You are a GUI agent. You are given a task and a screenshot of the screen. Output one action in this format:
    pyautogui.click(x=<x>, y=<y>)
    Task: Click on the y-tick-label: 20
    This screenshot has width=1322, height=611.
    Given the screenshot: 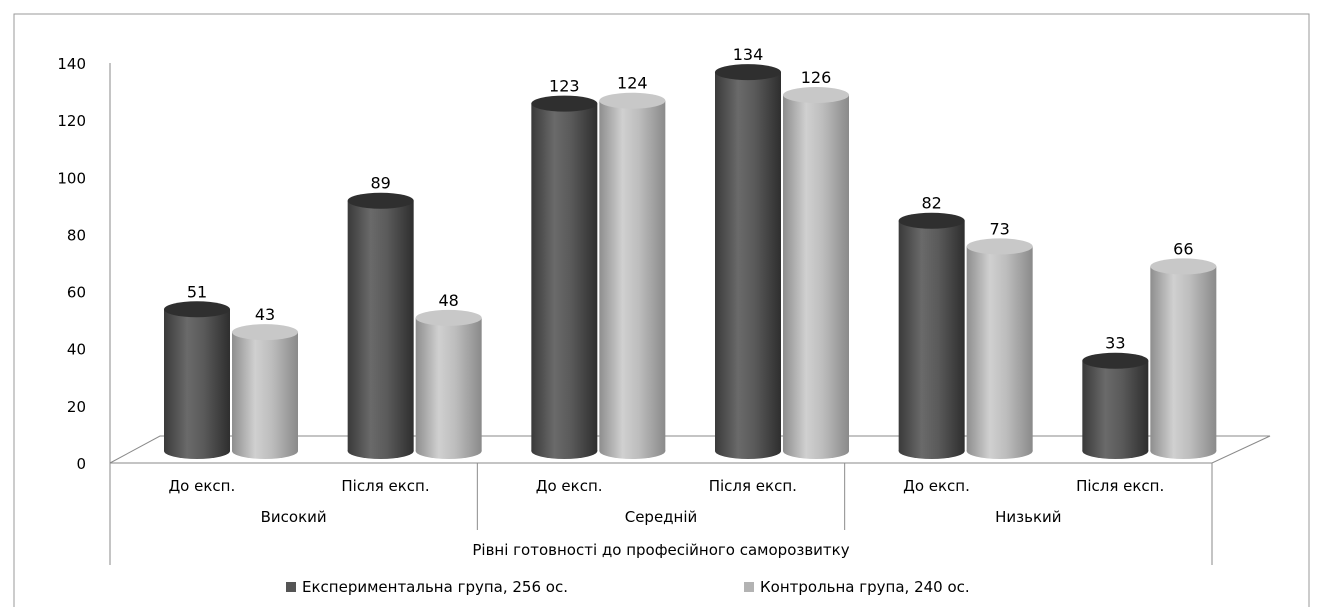 What is the action you would take?
    pyautogui.click(x=76, y=407)
    